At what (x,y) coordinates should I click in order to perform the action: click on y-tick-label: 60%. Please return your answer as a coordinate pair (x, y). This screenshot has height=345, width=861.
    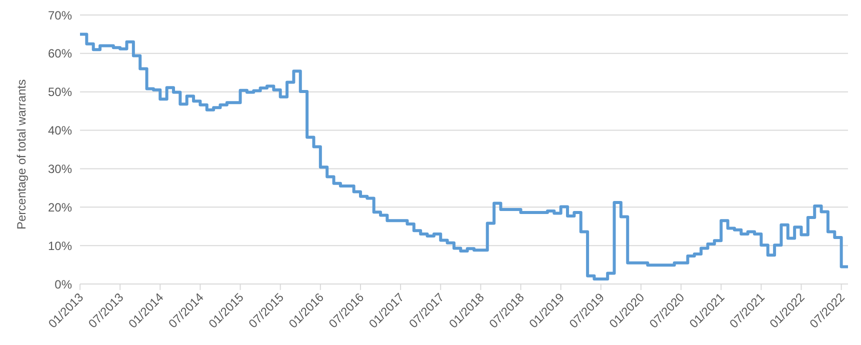
    Looking at the image, I should click on (60, 53).